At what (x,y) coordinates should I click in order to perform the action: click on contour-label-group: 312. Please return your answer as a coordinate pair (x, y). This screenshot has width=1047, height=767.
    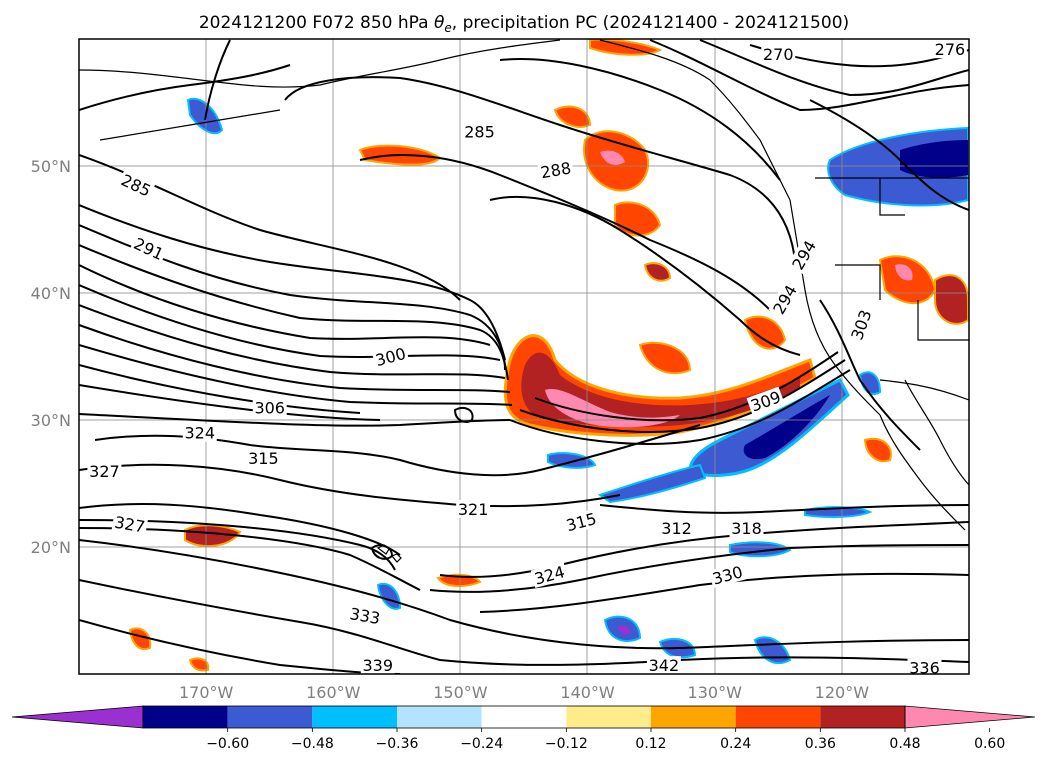
    Looking at the image, I should click on (676, 528).